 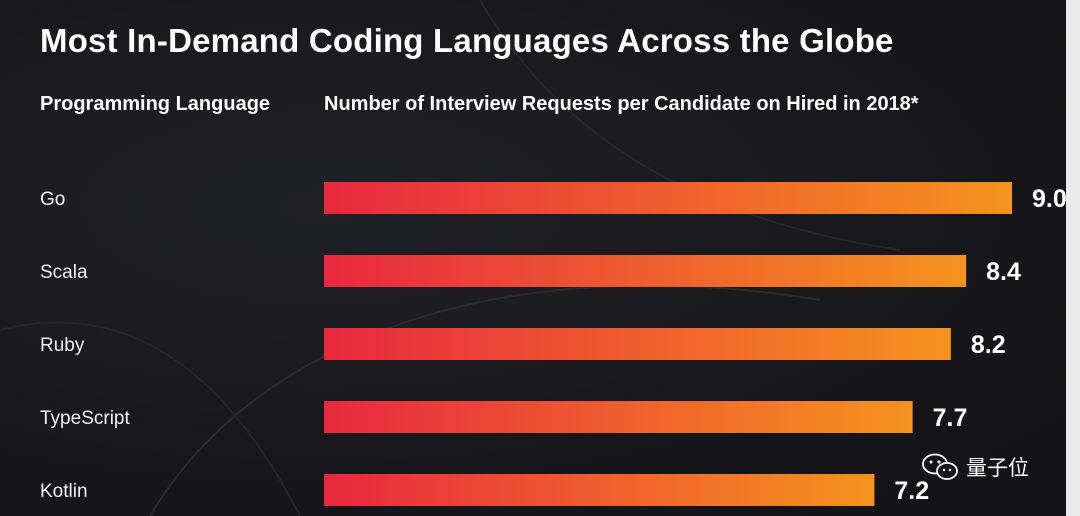 I want to click on category-label-typescript: TypeScript, so click(x=85, y=418).